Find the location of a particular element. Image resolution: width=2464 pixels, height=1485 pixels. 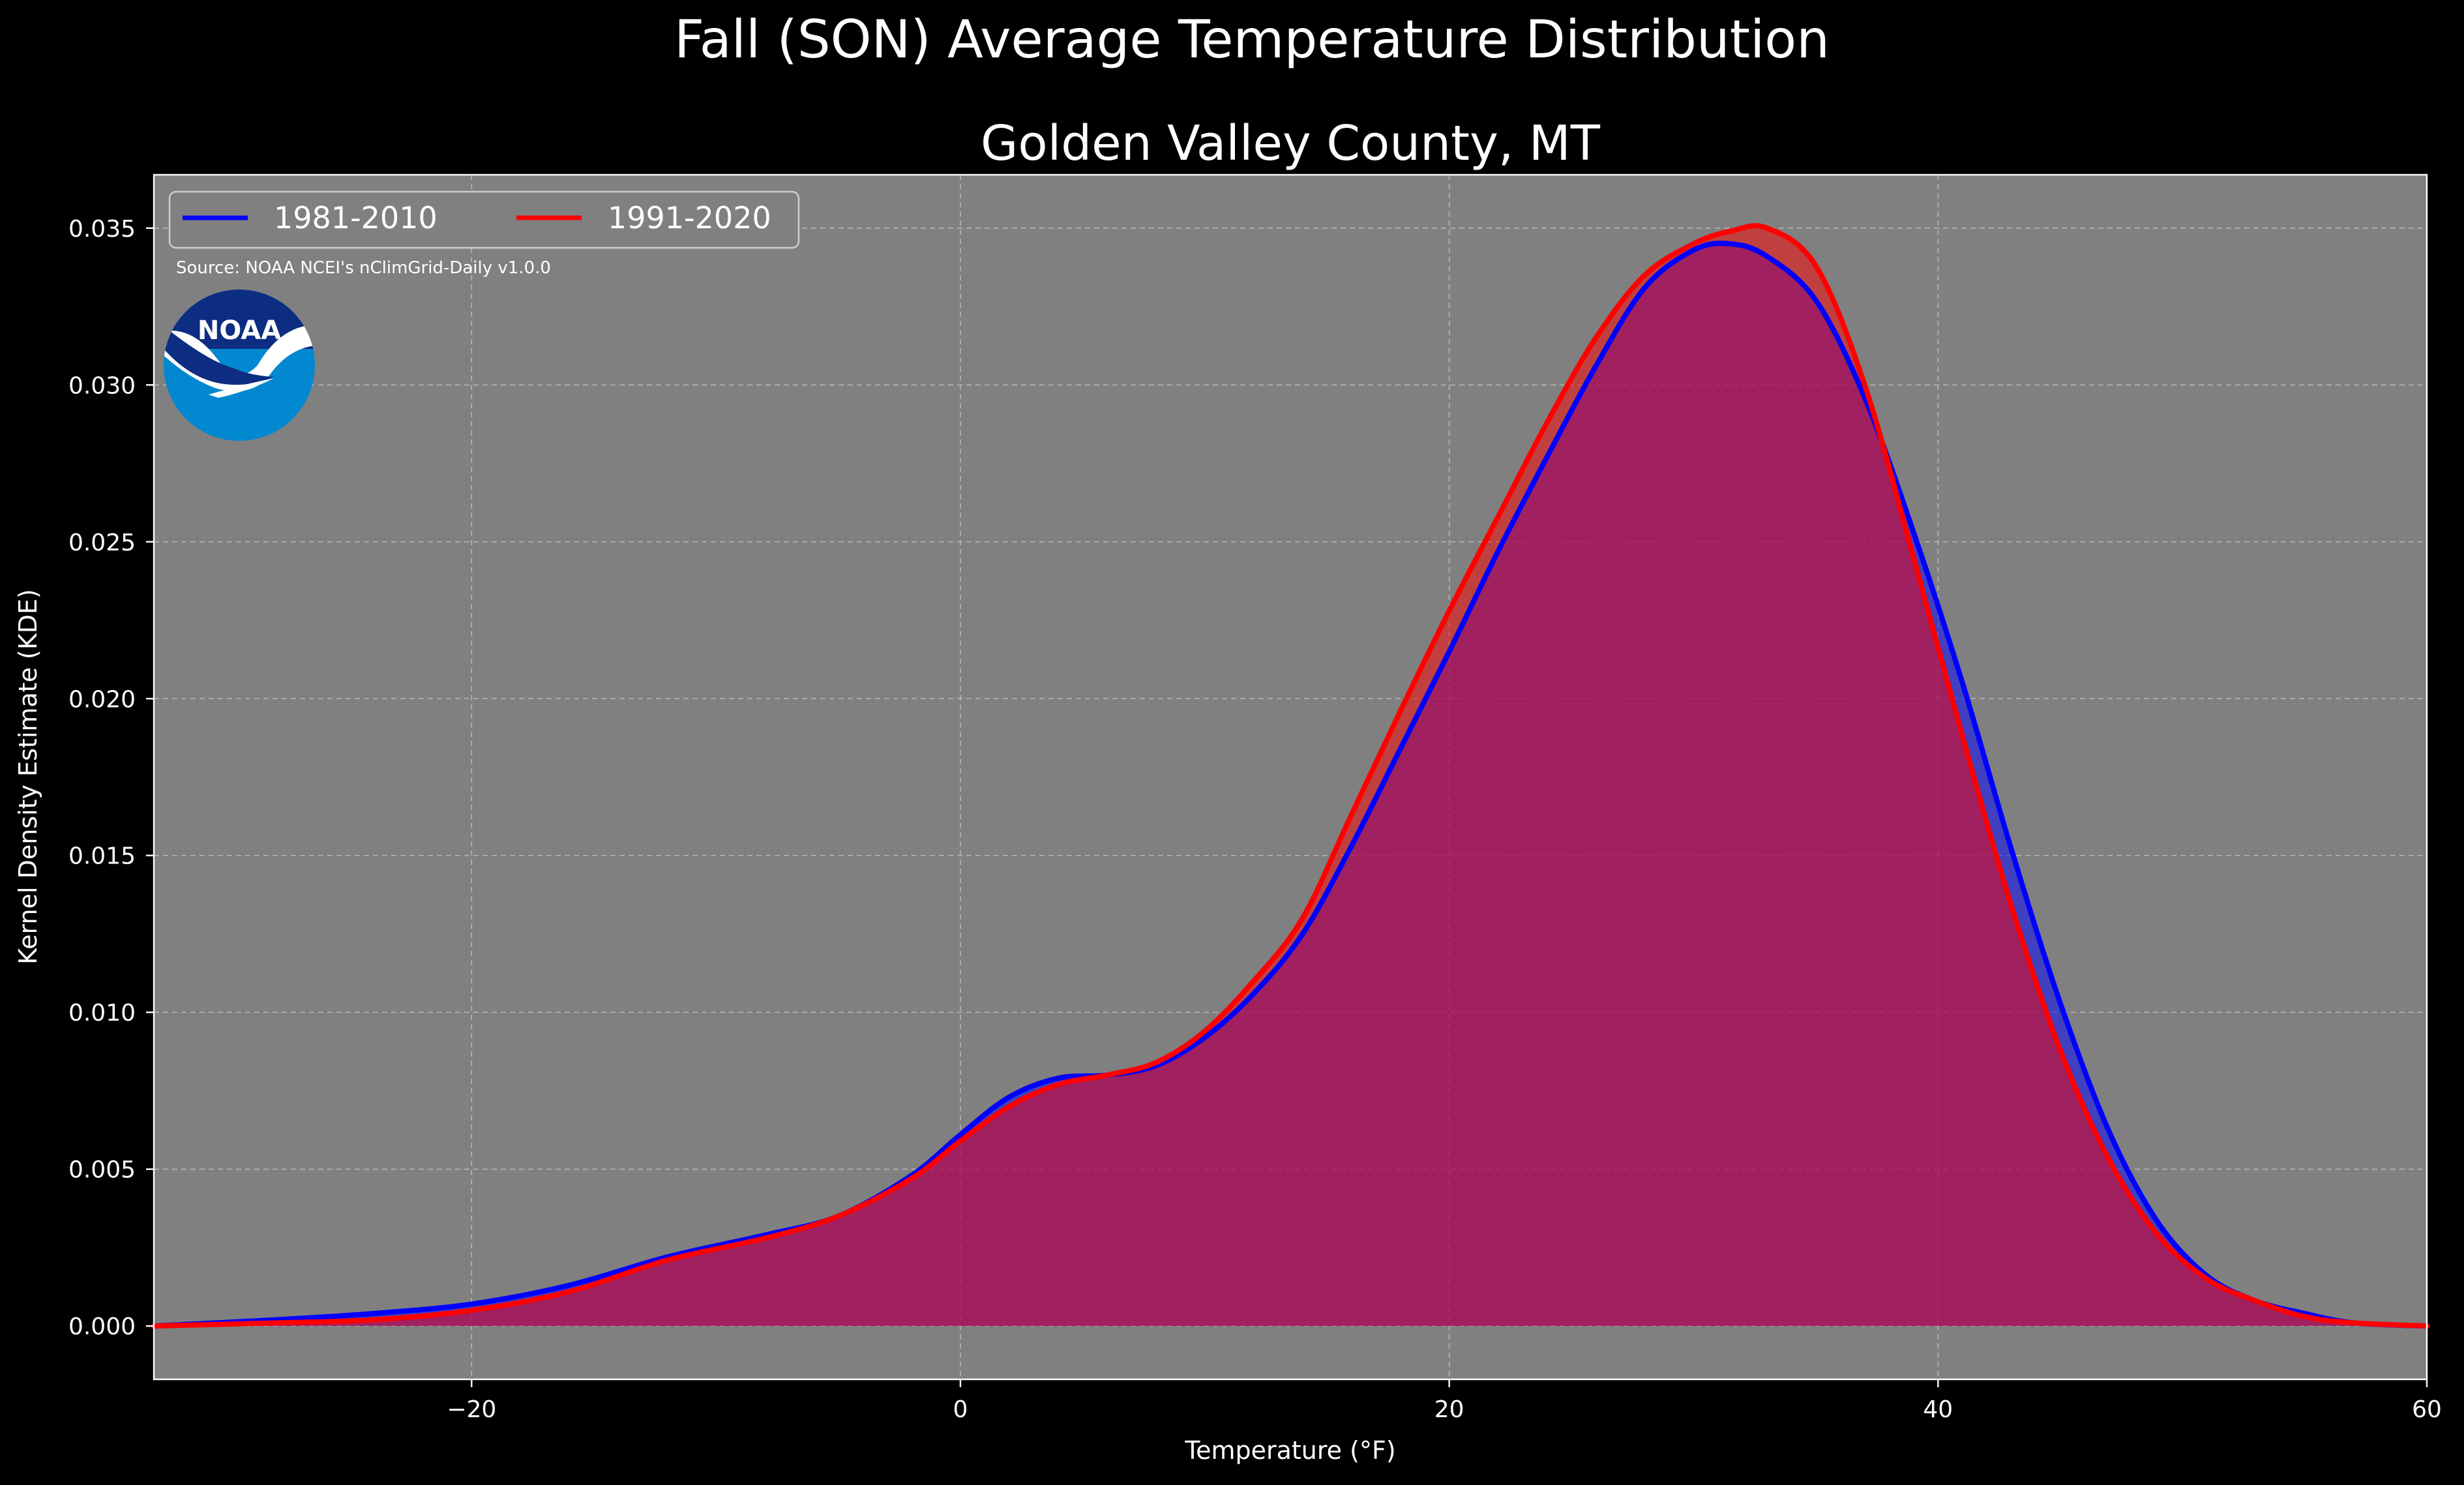

y-tick-label: 0.035 is located at coordinates (102, 230).